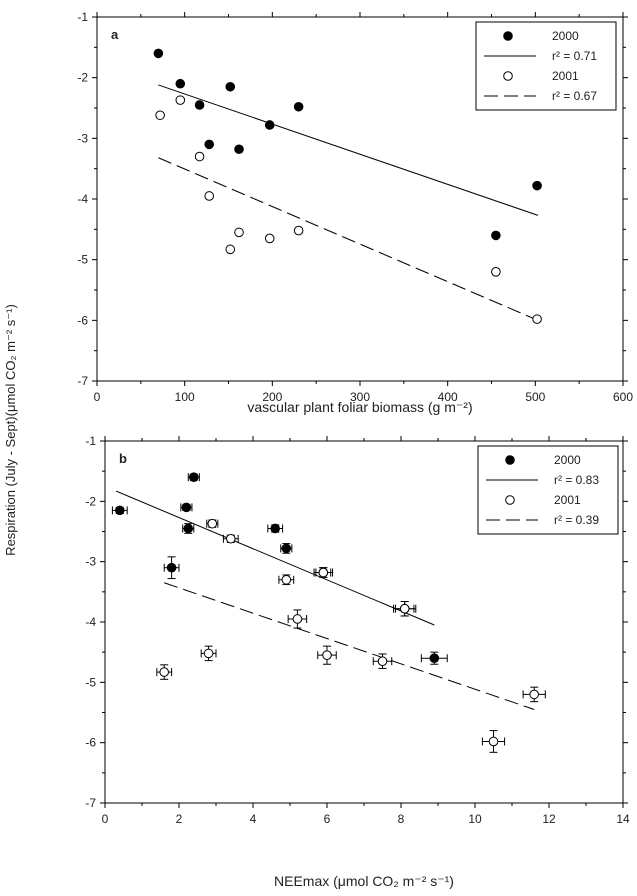 This screenshot has height=896, width=637. I want to click on x-tick-label: 6, so click(327, 819).